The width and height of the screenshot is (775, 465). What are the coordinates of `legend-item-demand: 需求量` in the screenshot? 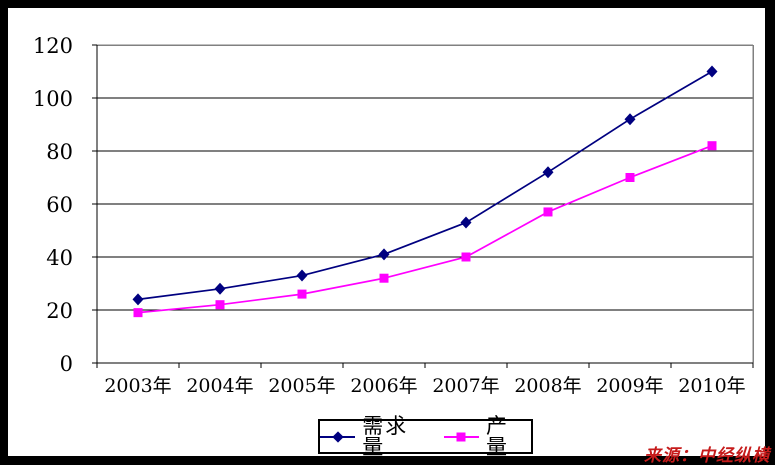 It's located at (375, 436).